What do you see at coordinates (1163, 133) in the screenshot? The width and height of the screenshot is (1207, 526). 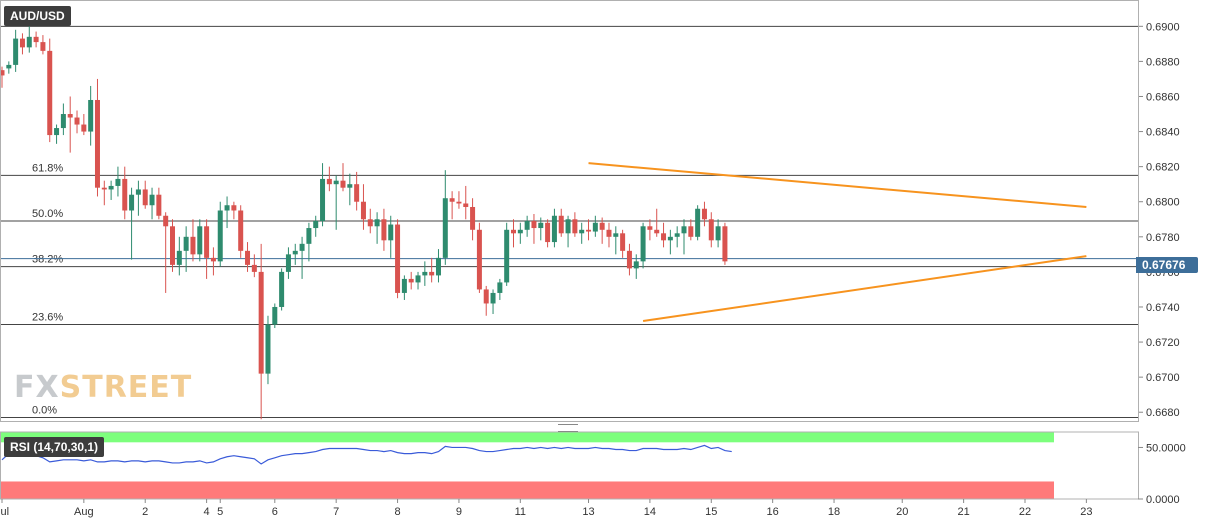 I see `y-tick-label: 0.6840` at bounding box center [1163, 133].